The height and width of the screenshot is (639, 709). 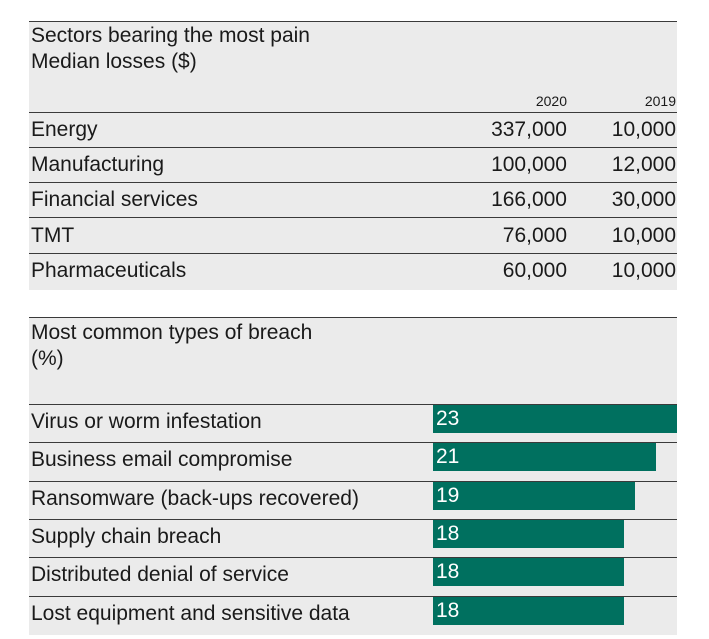 I want to click on sector-name: Manufacturing, so click(x=98, y=165).